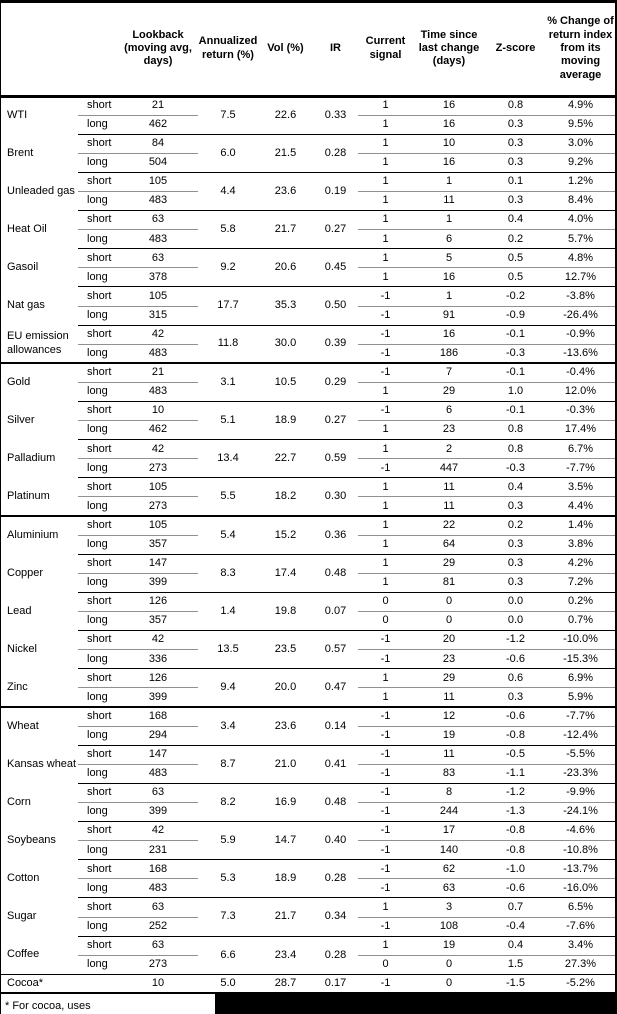 The width and height of the screenshot is (617, 1014). I want to click on time-since-value: 83, so click(449, 773).